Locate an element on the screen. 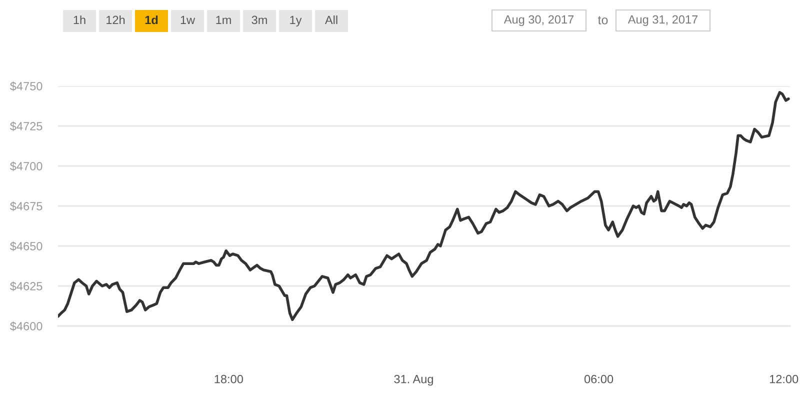  text: 1y is located at coordinates (296, 21).